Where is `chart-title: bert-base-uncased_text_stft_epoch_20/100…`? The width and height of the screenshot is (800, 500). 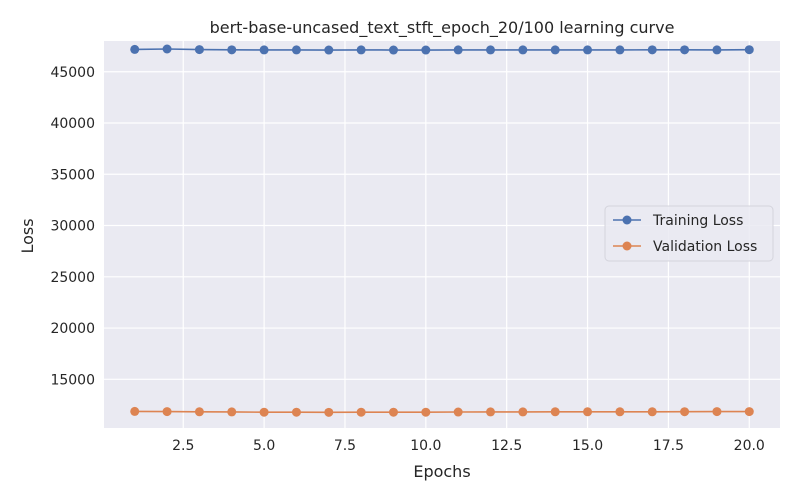 chart-title: bert-base-uncased_text_stft_epoch_20/100… is located at coordinates (442, 28).